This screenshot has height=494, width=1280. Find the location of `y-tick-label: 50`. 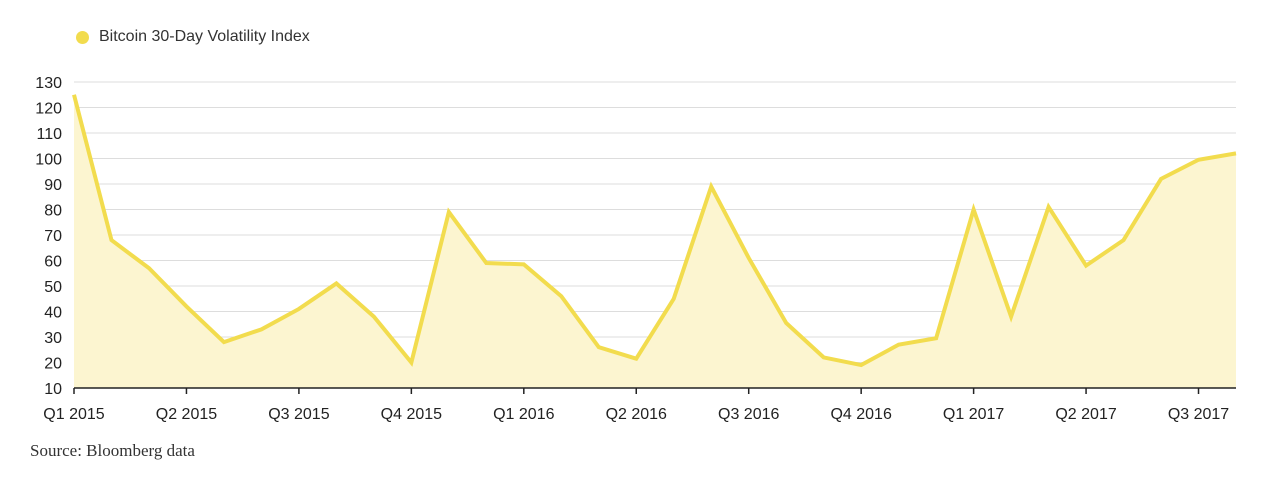

y-tick-label: 50 is located at coordinates (53, 287).